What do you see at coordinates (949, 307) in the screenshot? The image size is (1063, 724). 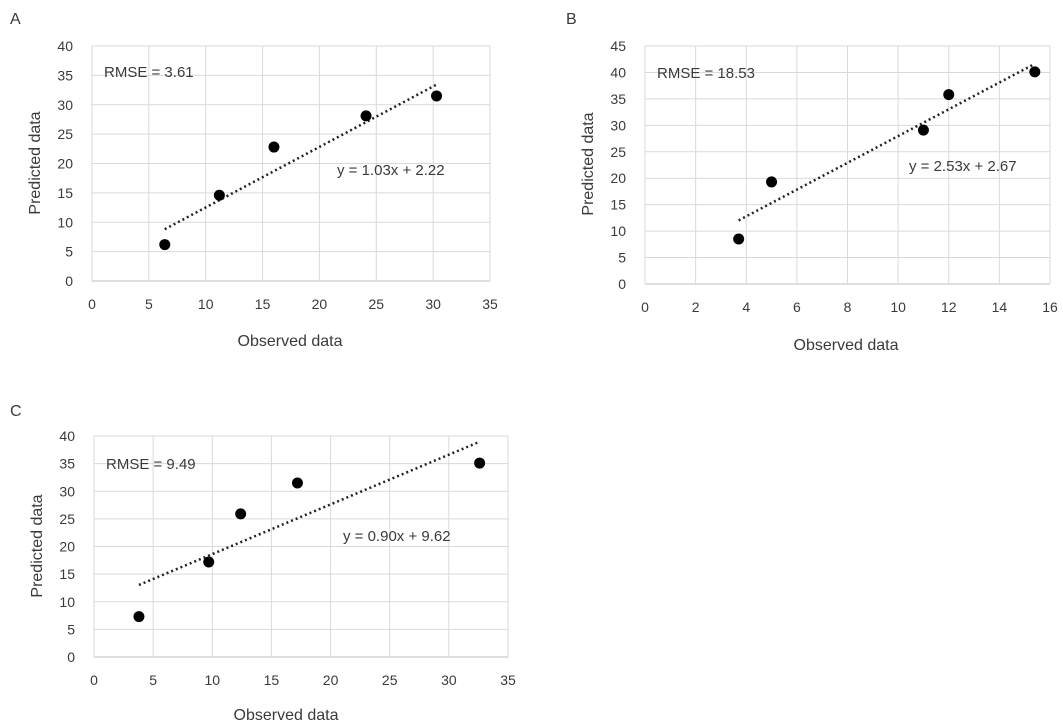 I see `x-tick-label: 12` at bounding box center [949, 307].